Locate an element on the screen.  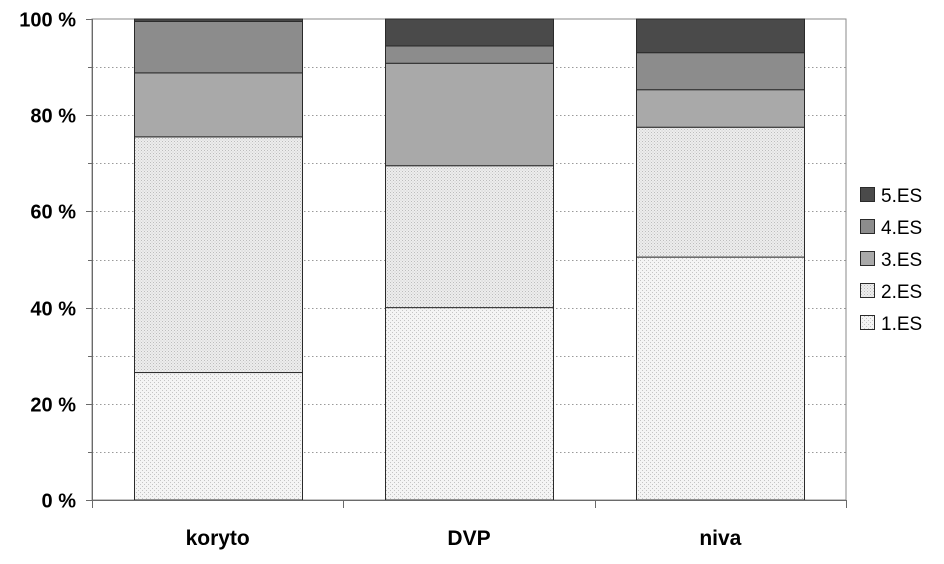
bar-segment-niva-5es is located at coordinates (720, 36).